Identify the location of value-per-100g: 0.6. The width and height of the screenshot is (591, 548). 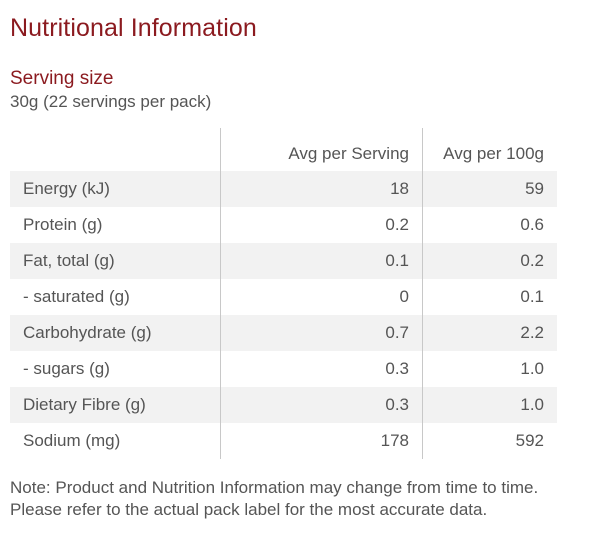
(489, 225).